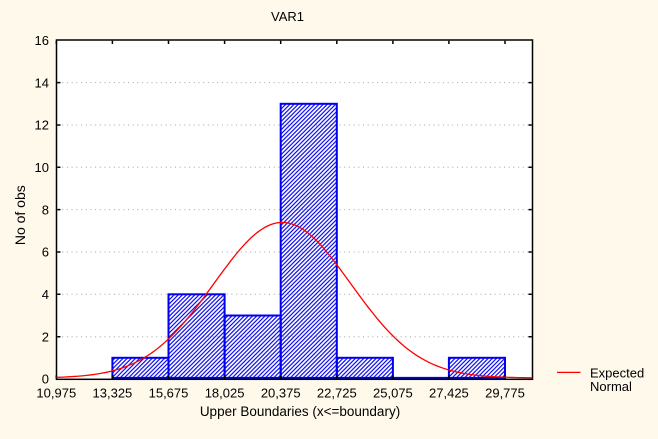 This screenshot has width=658, height=439. What do you see at coordinates (45, 294) in the screenshot?
I see `svg-text: 4` at bounding box center [45, 294].